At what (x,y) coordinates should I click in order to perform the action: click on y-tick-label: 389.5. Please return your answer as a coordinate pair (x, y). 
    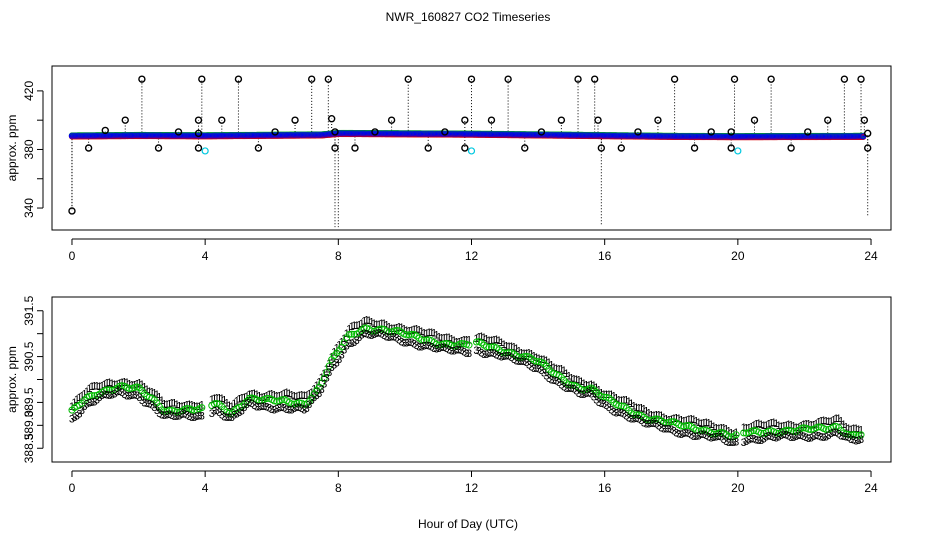
    Looking at the image, I should click on (29, 402).